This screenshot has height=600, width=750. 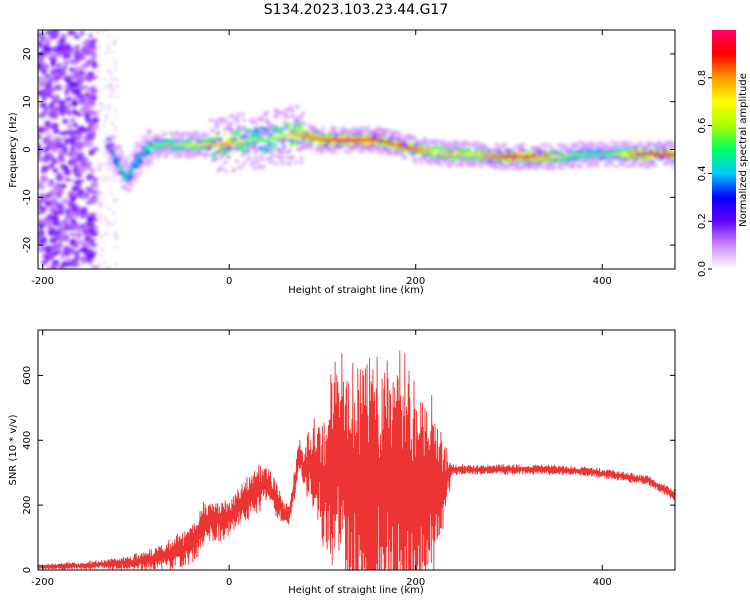 I want to click on spectrogram-x-tick-label: 400, so click(x=602, y=281).